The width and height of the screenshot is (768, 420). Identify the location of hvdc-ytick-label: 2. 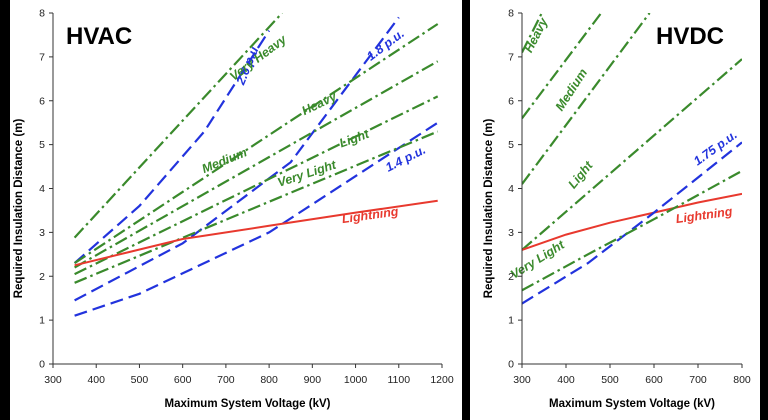
(511, 277).